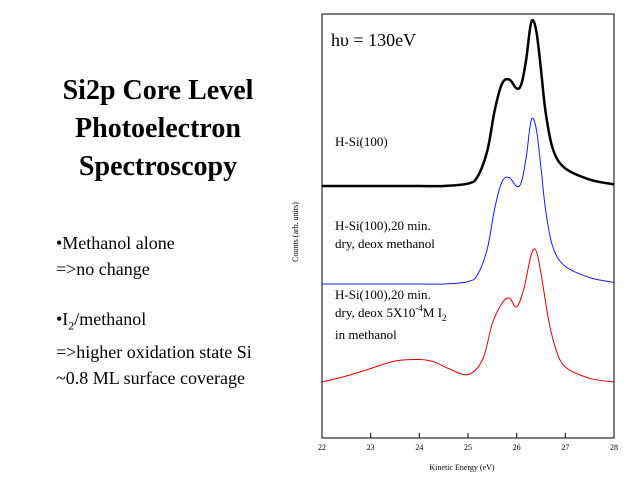 The height and width of the screenshot is (480, 640). Describe the element at coordinates (383, 294) in the screenshot. I see `series-3-label-line-1: H-Si(100),20 min.` at that location.